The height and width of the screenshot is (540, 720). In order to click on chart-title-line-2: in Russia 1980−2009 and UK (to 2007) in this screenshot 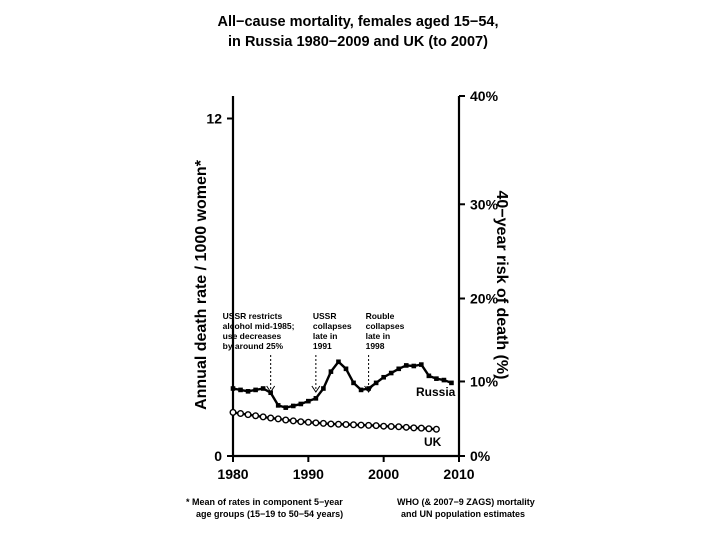, I will do `click(358, 42)`.